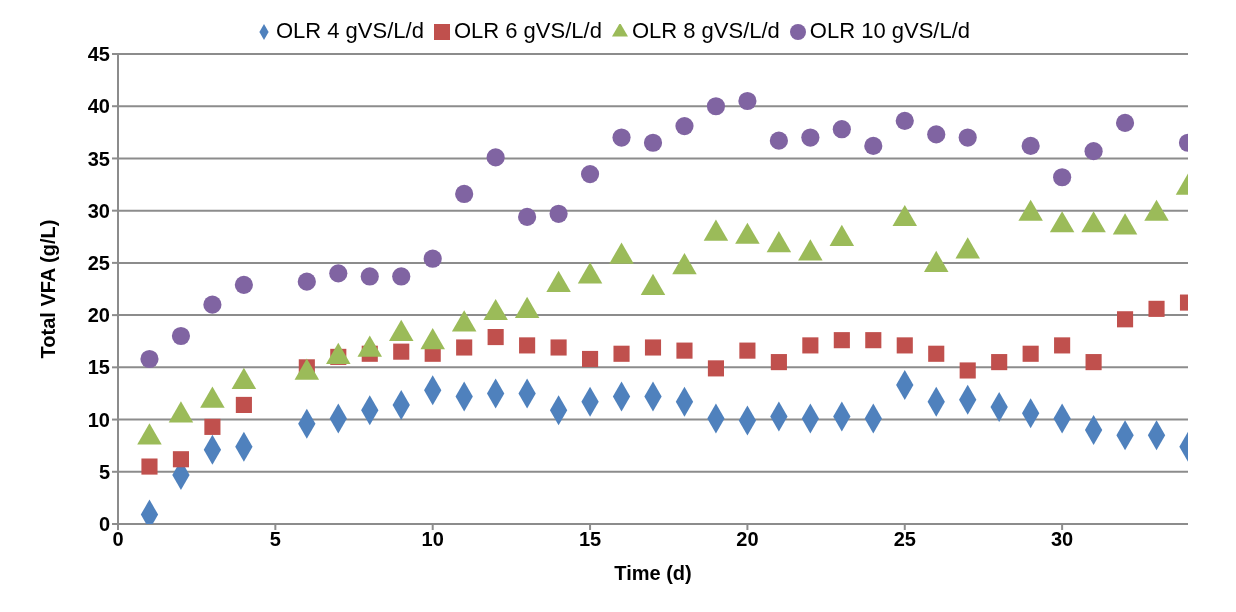 This screenshot has height=612, width=1236. What do you see at coordinates (98, 419) in the screenshot?
I see `y-tick-label: 10` at bounding box center [98, 419].